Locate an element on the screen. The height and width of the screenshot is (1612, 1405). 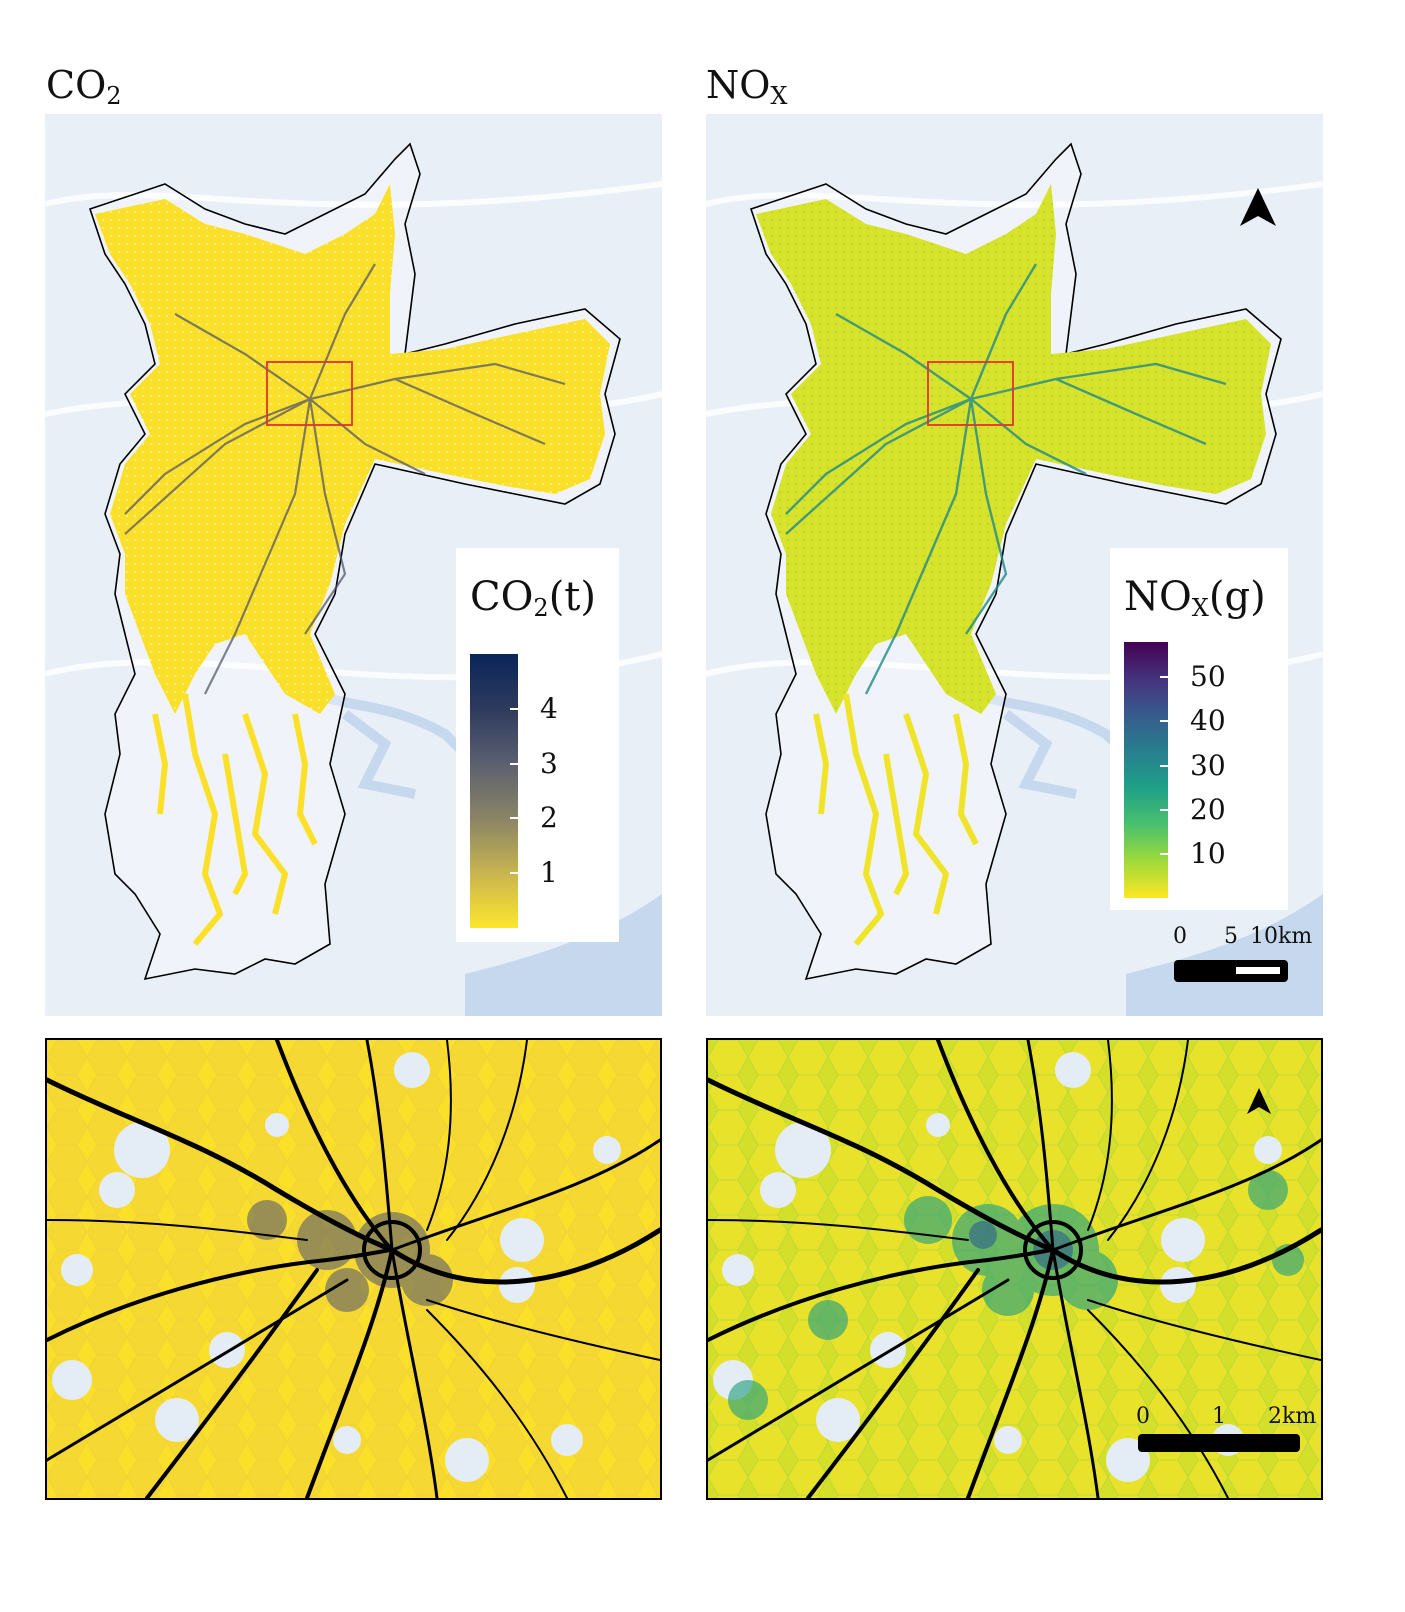
legend_nox-tick-50: 50 is located at coordinates (1208, 677).